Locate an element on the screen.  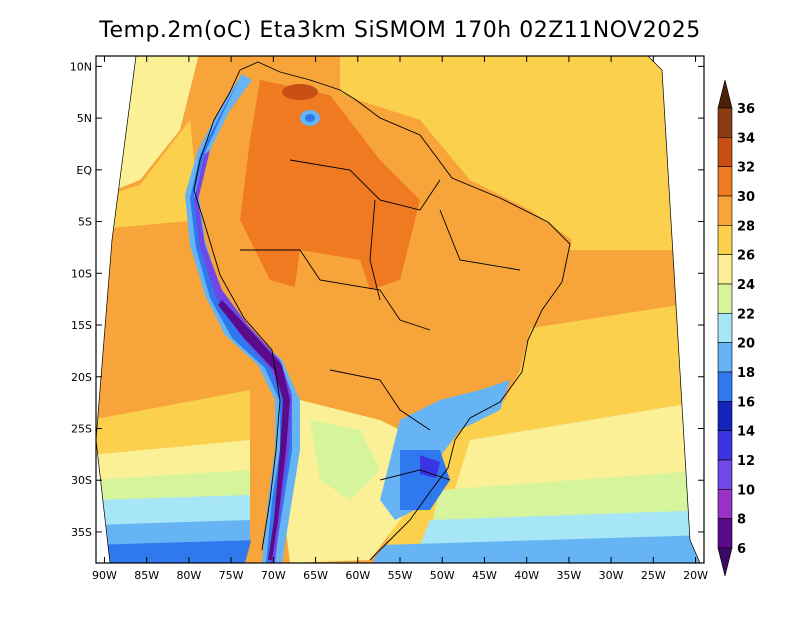
lat-tick-label: 5N is located at coordinates (84, 118).